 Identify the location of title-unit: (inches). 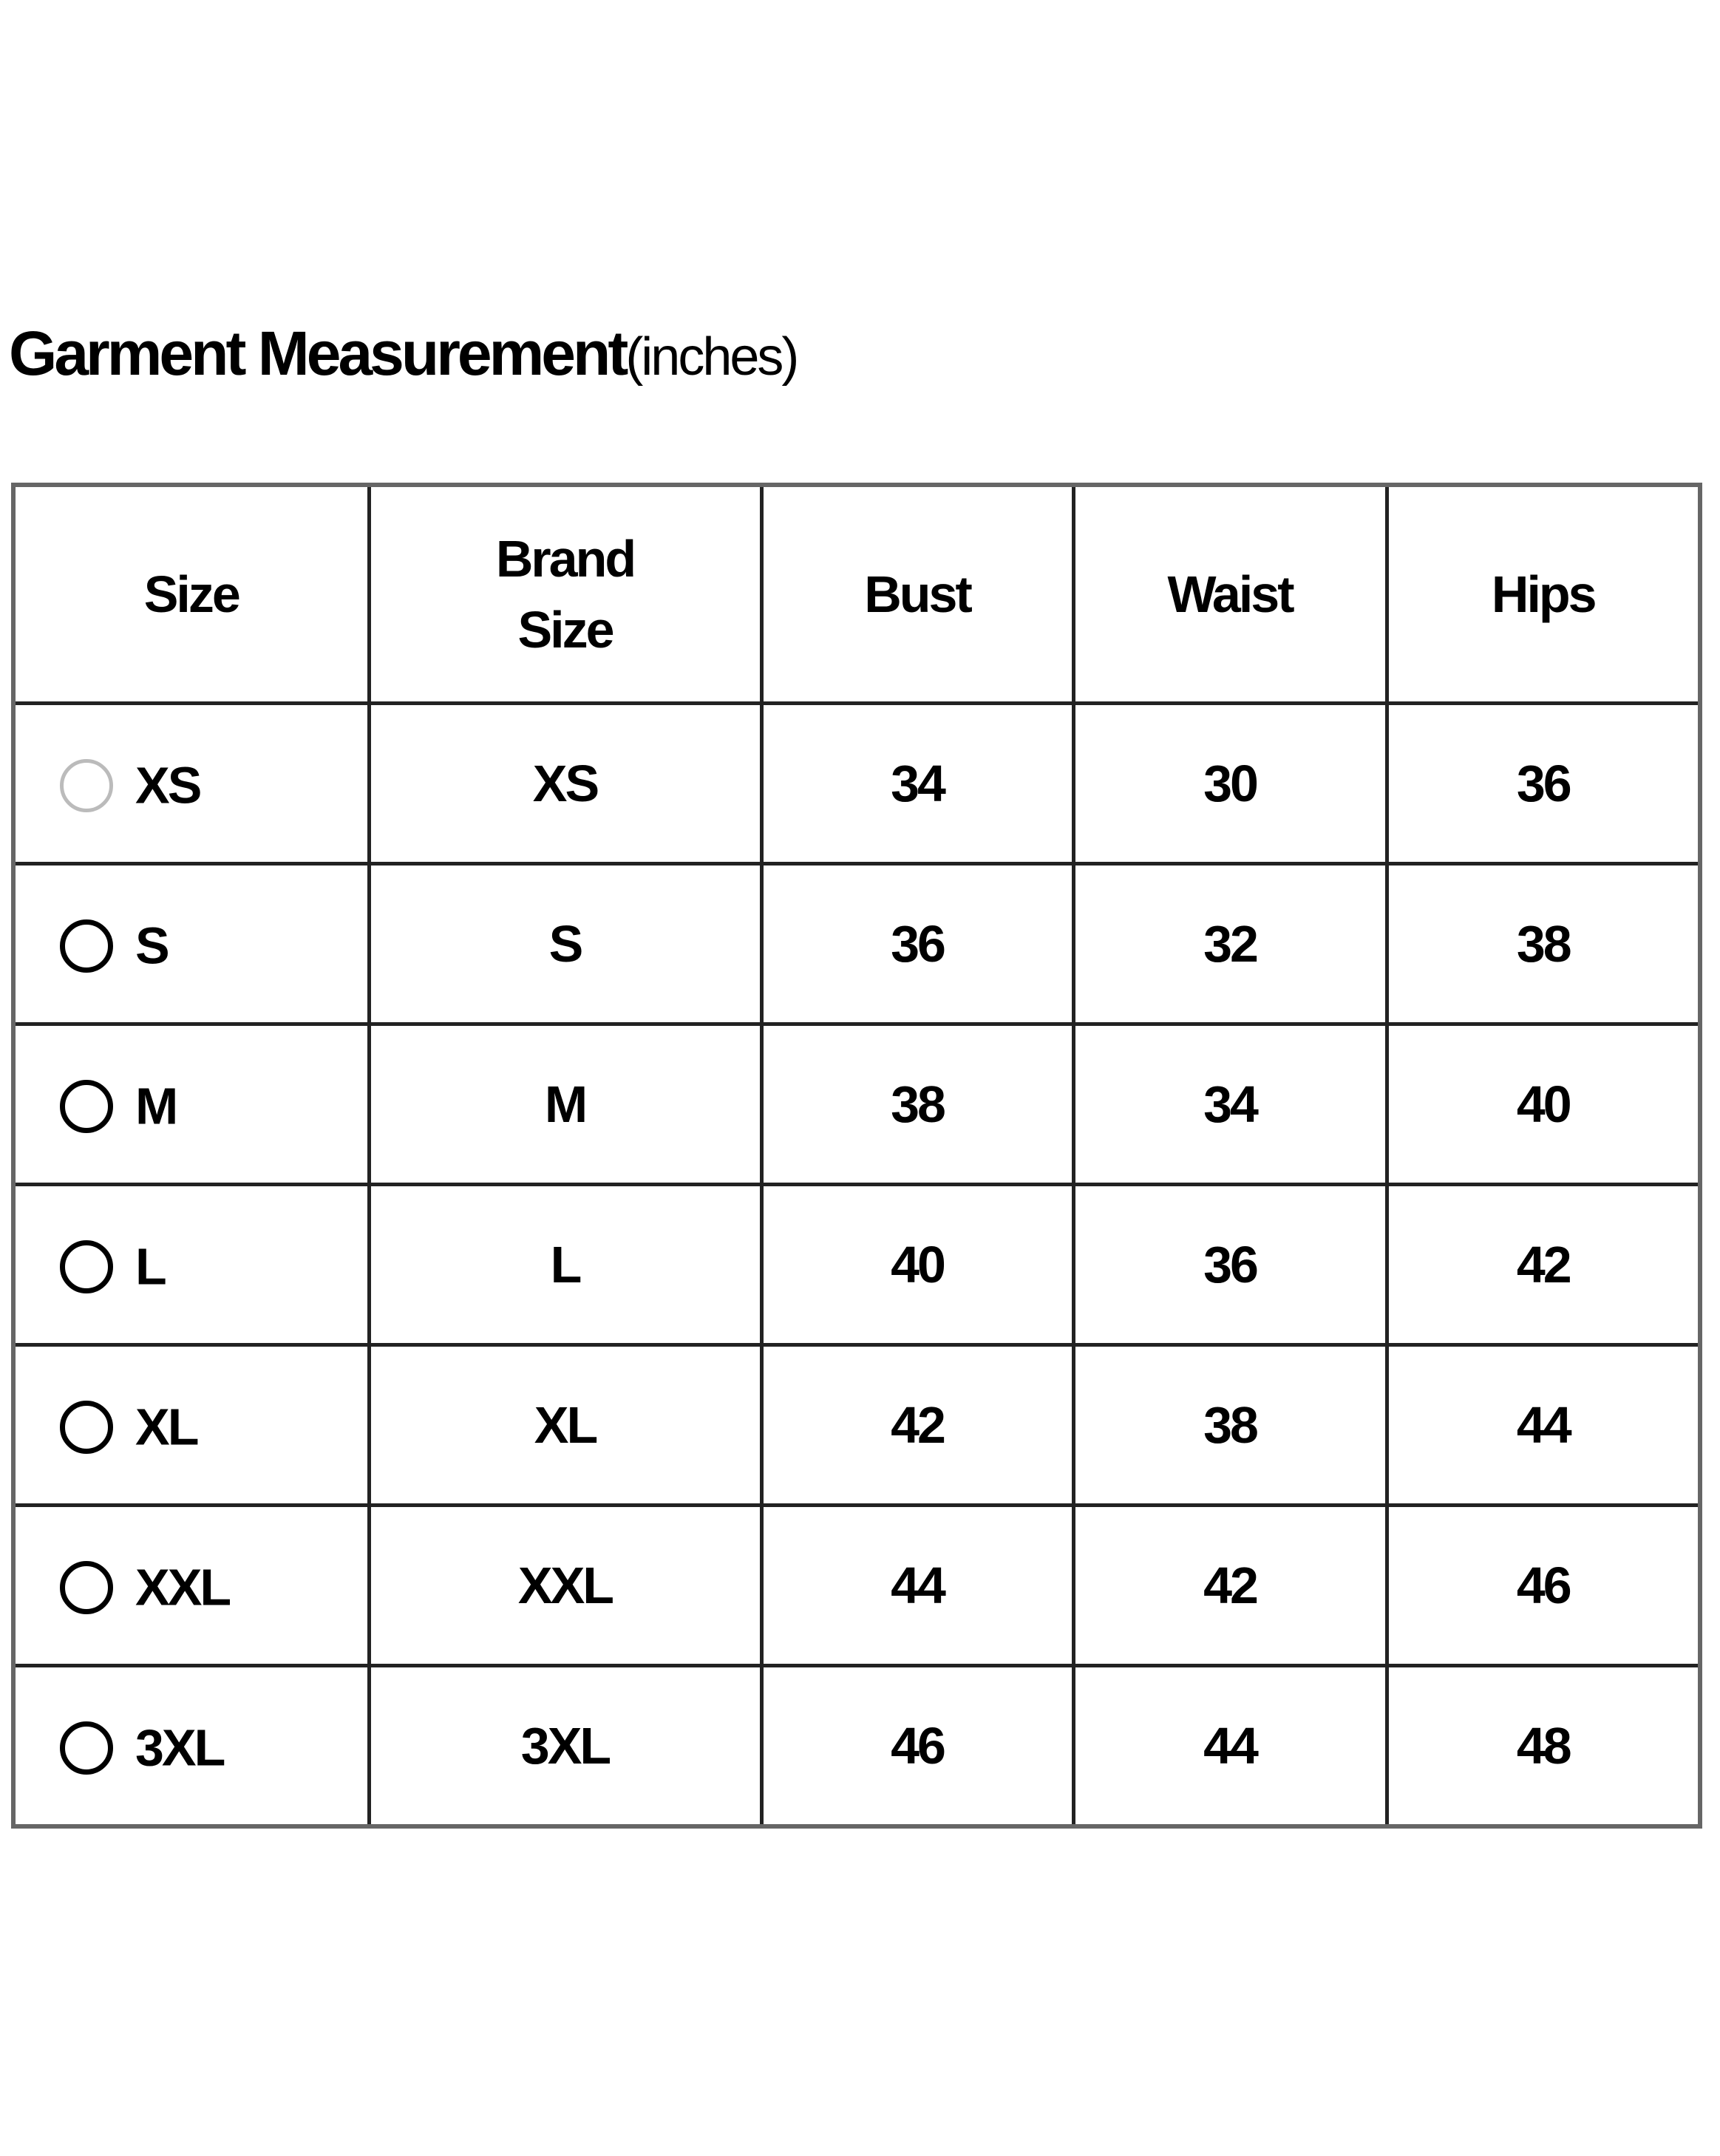
(712, 357).